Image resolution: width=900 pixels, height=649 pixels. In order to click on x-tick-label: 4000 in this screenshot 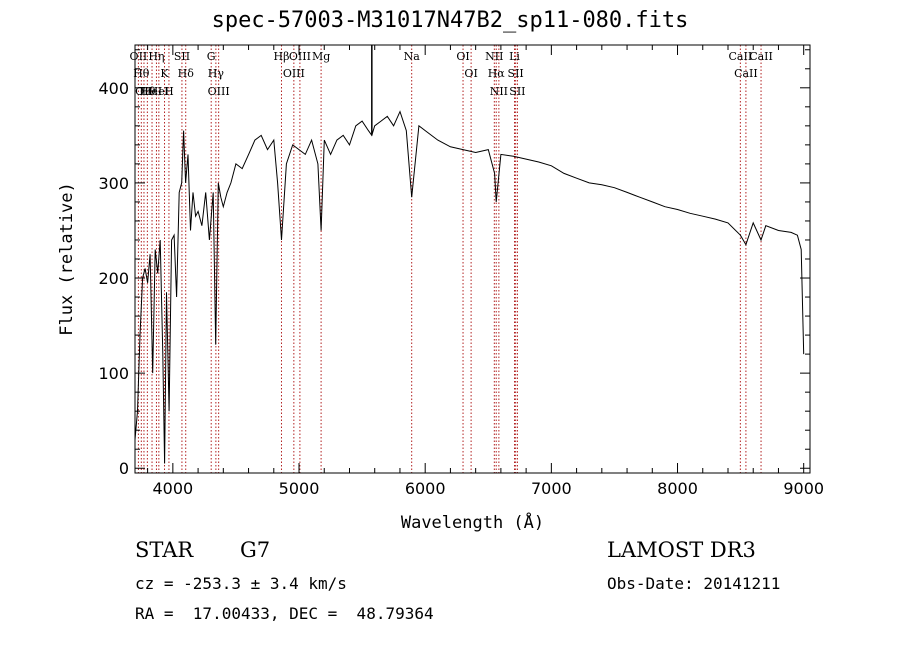, I will do `click(172, 488)`.